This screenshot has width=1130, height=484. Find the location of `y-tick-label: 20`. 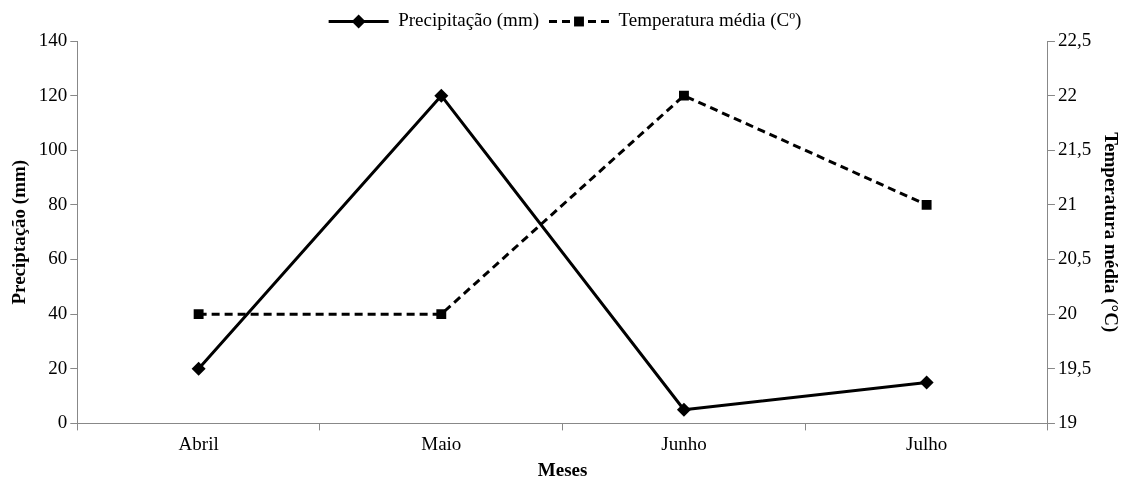

y-tick-label: 20 is located at coordinates (58, 367).